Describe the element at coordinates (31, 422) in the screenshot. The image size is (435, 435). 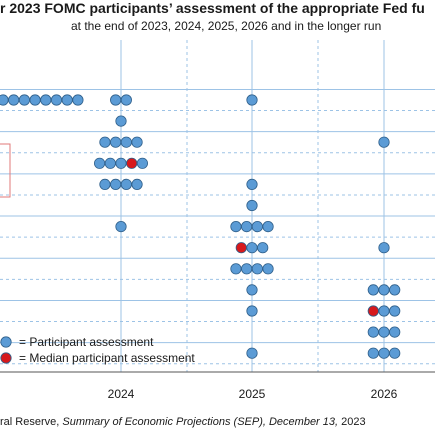
I see `source-prefix: ral Reserve,` at that location.